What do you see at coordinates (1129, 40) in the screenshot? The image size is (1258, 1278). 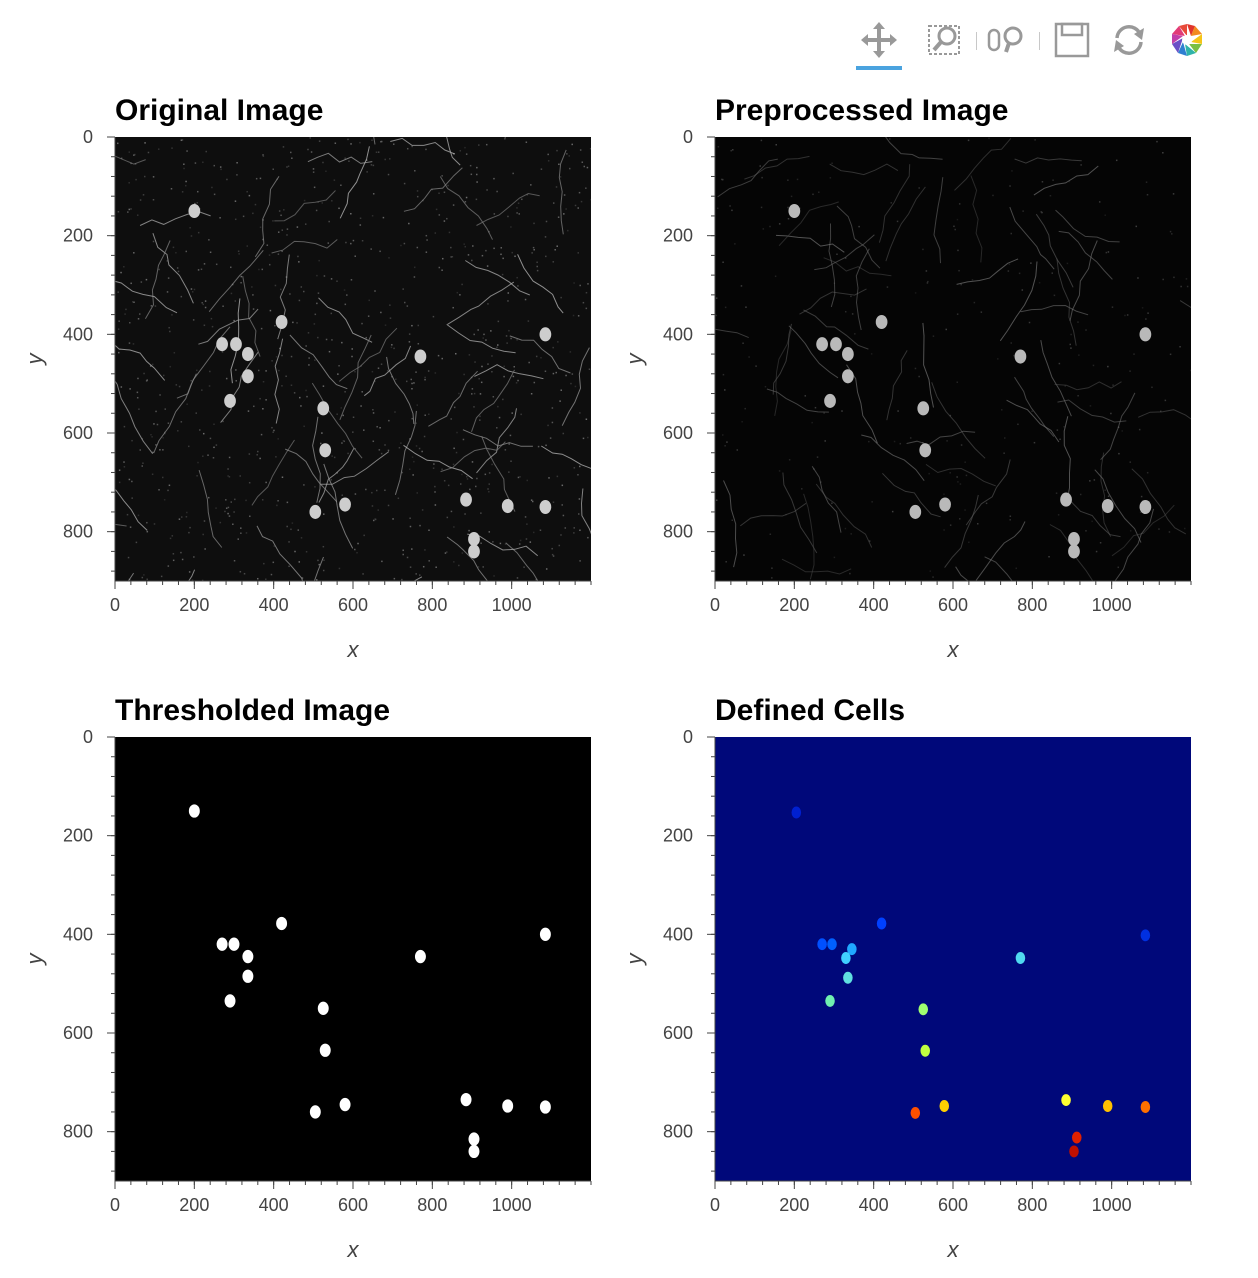 I see `reset-tool-button` at bounding box center [1129, 40].